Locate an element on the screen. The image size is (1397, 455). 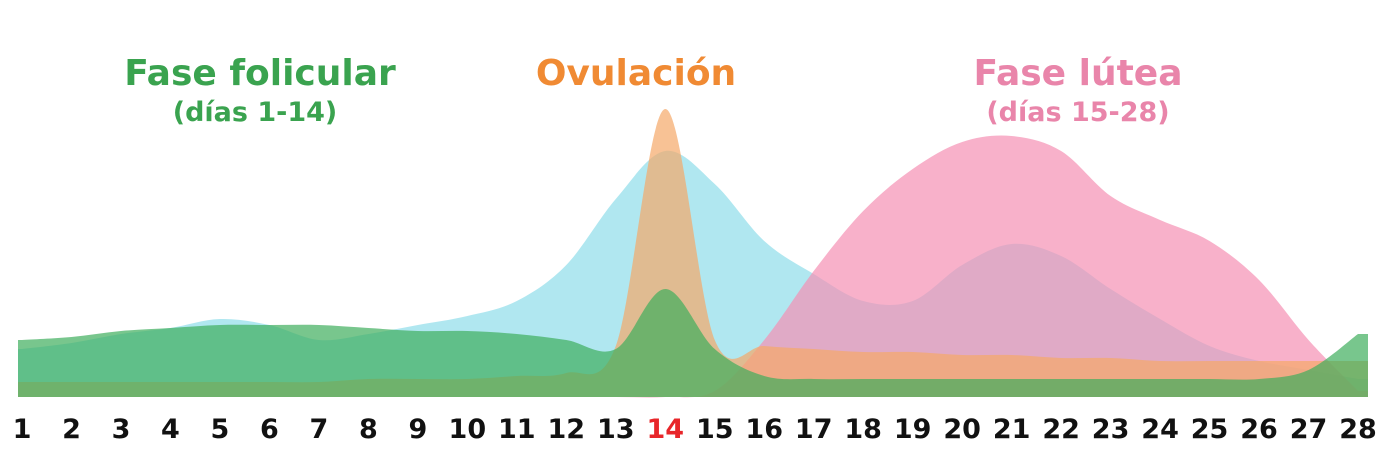
x-tick-label: 15 is located at coordinates (715, 429).